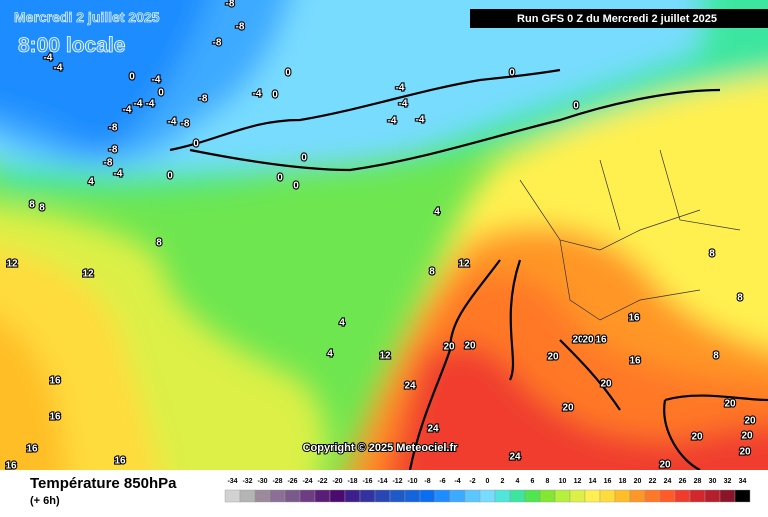 This screenshot has height=517, width=768. Describe the element at coordinates (427, 481) in the screenshot. I see `colorbar-tick-label: -8` at that location.